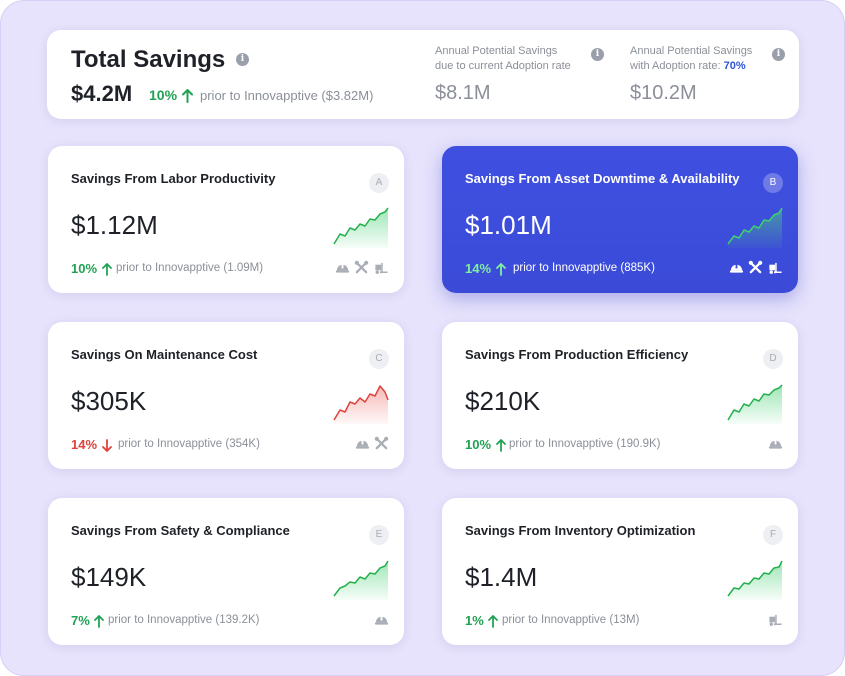 The width and height of the screenshot is (845, 676). Describe the element at coordinates (173, 178) in the screenshot. I see `card-title: Savings From Labor Productivity` at that location.